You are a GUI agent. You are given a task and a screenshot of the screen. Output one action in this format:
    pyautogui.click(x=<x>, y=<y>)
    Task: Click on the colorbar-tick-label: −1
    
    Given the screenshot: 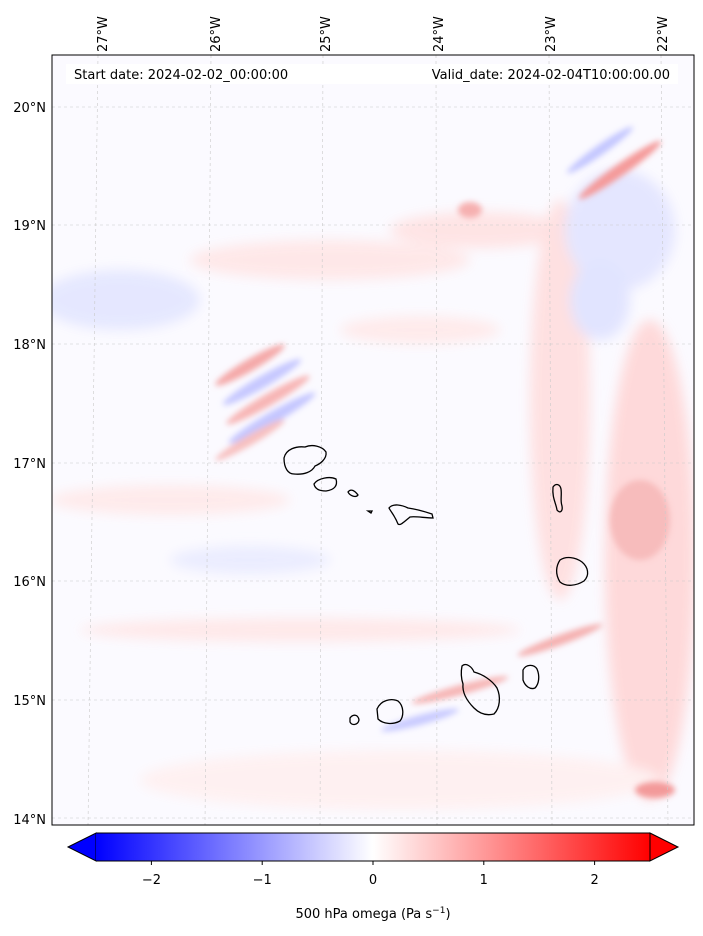 What is the action you would take?
    pyautogui.click(x=262, y=880)
    